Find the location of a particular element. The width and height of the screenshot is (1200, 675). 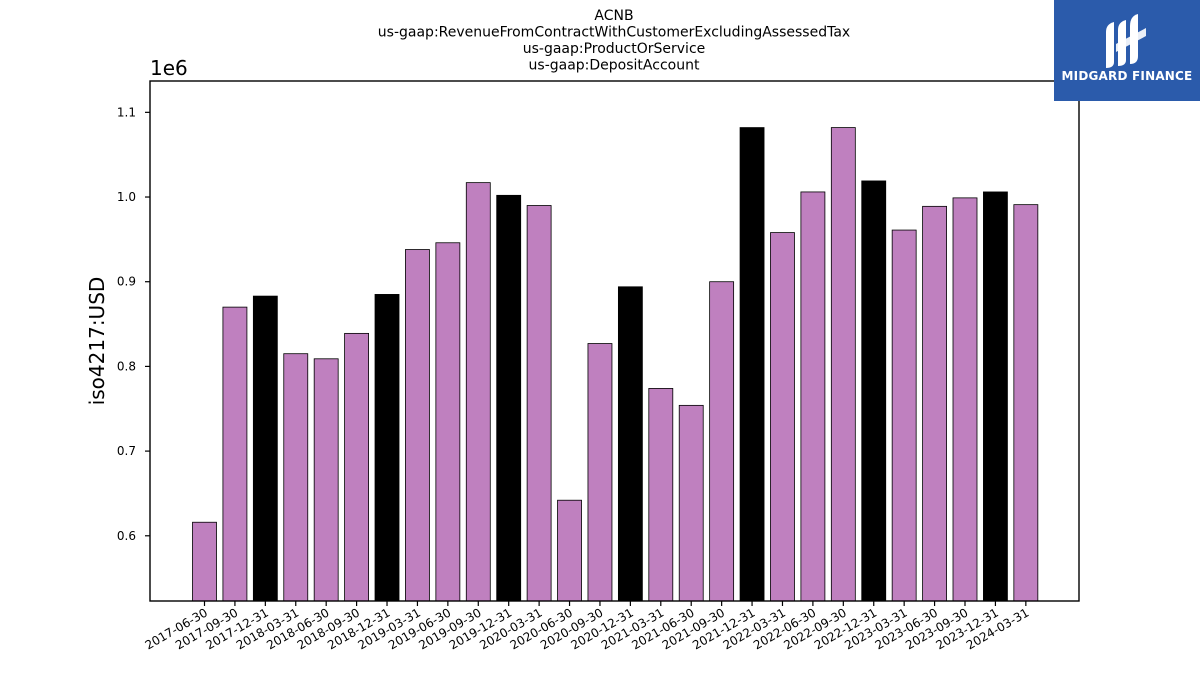

chart-title-line: us-gaap:ProductOrService is located at coordinates (614, 49).